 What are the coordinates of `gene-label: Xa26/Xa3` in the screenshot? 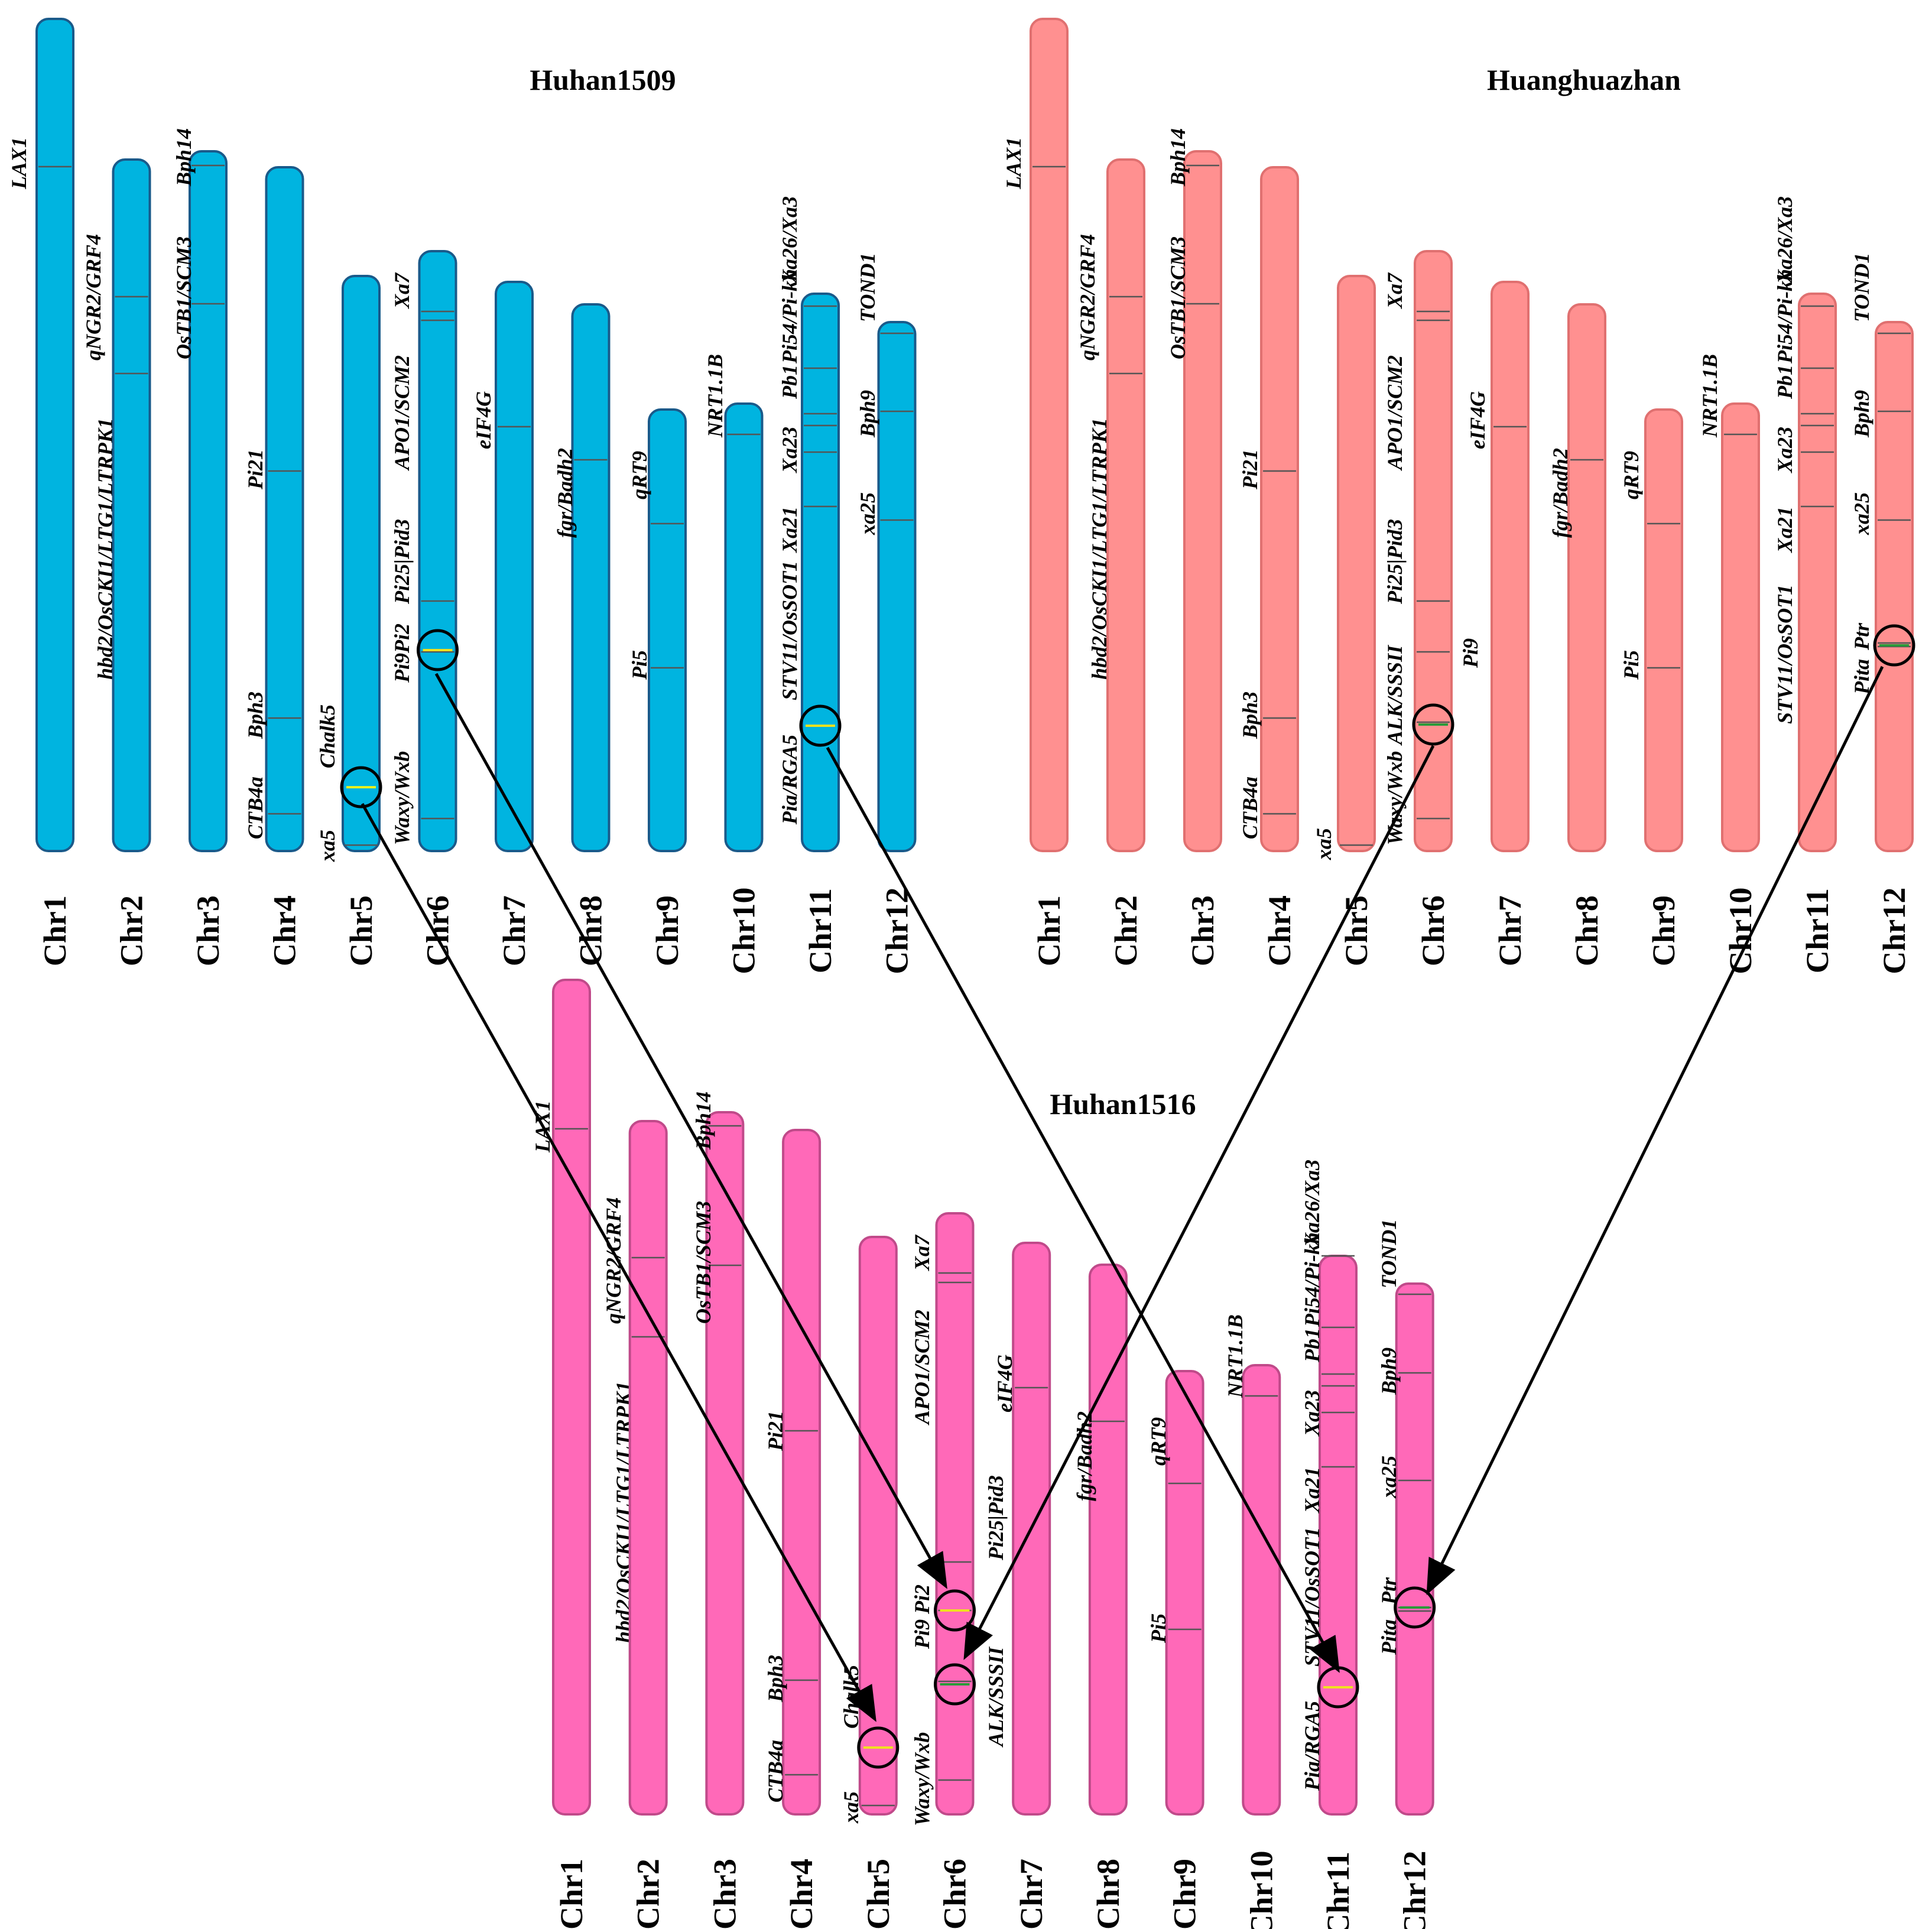 It's located at (789, 240).